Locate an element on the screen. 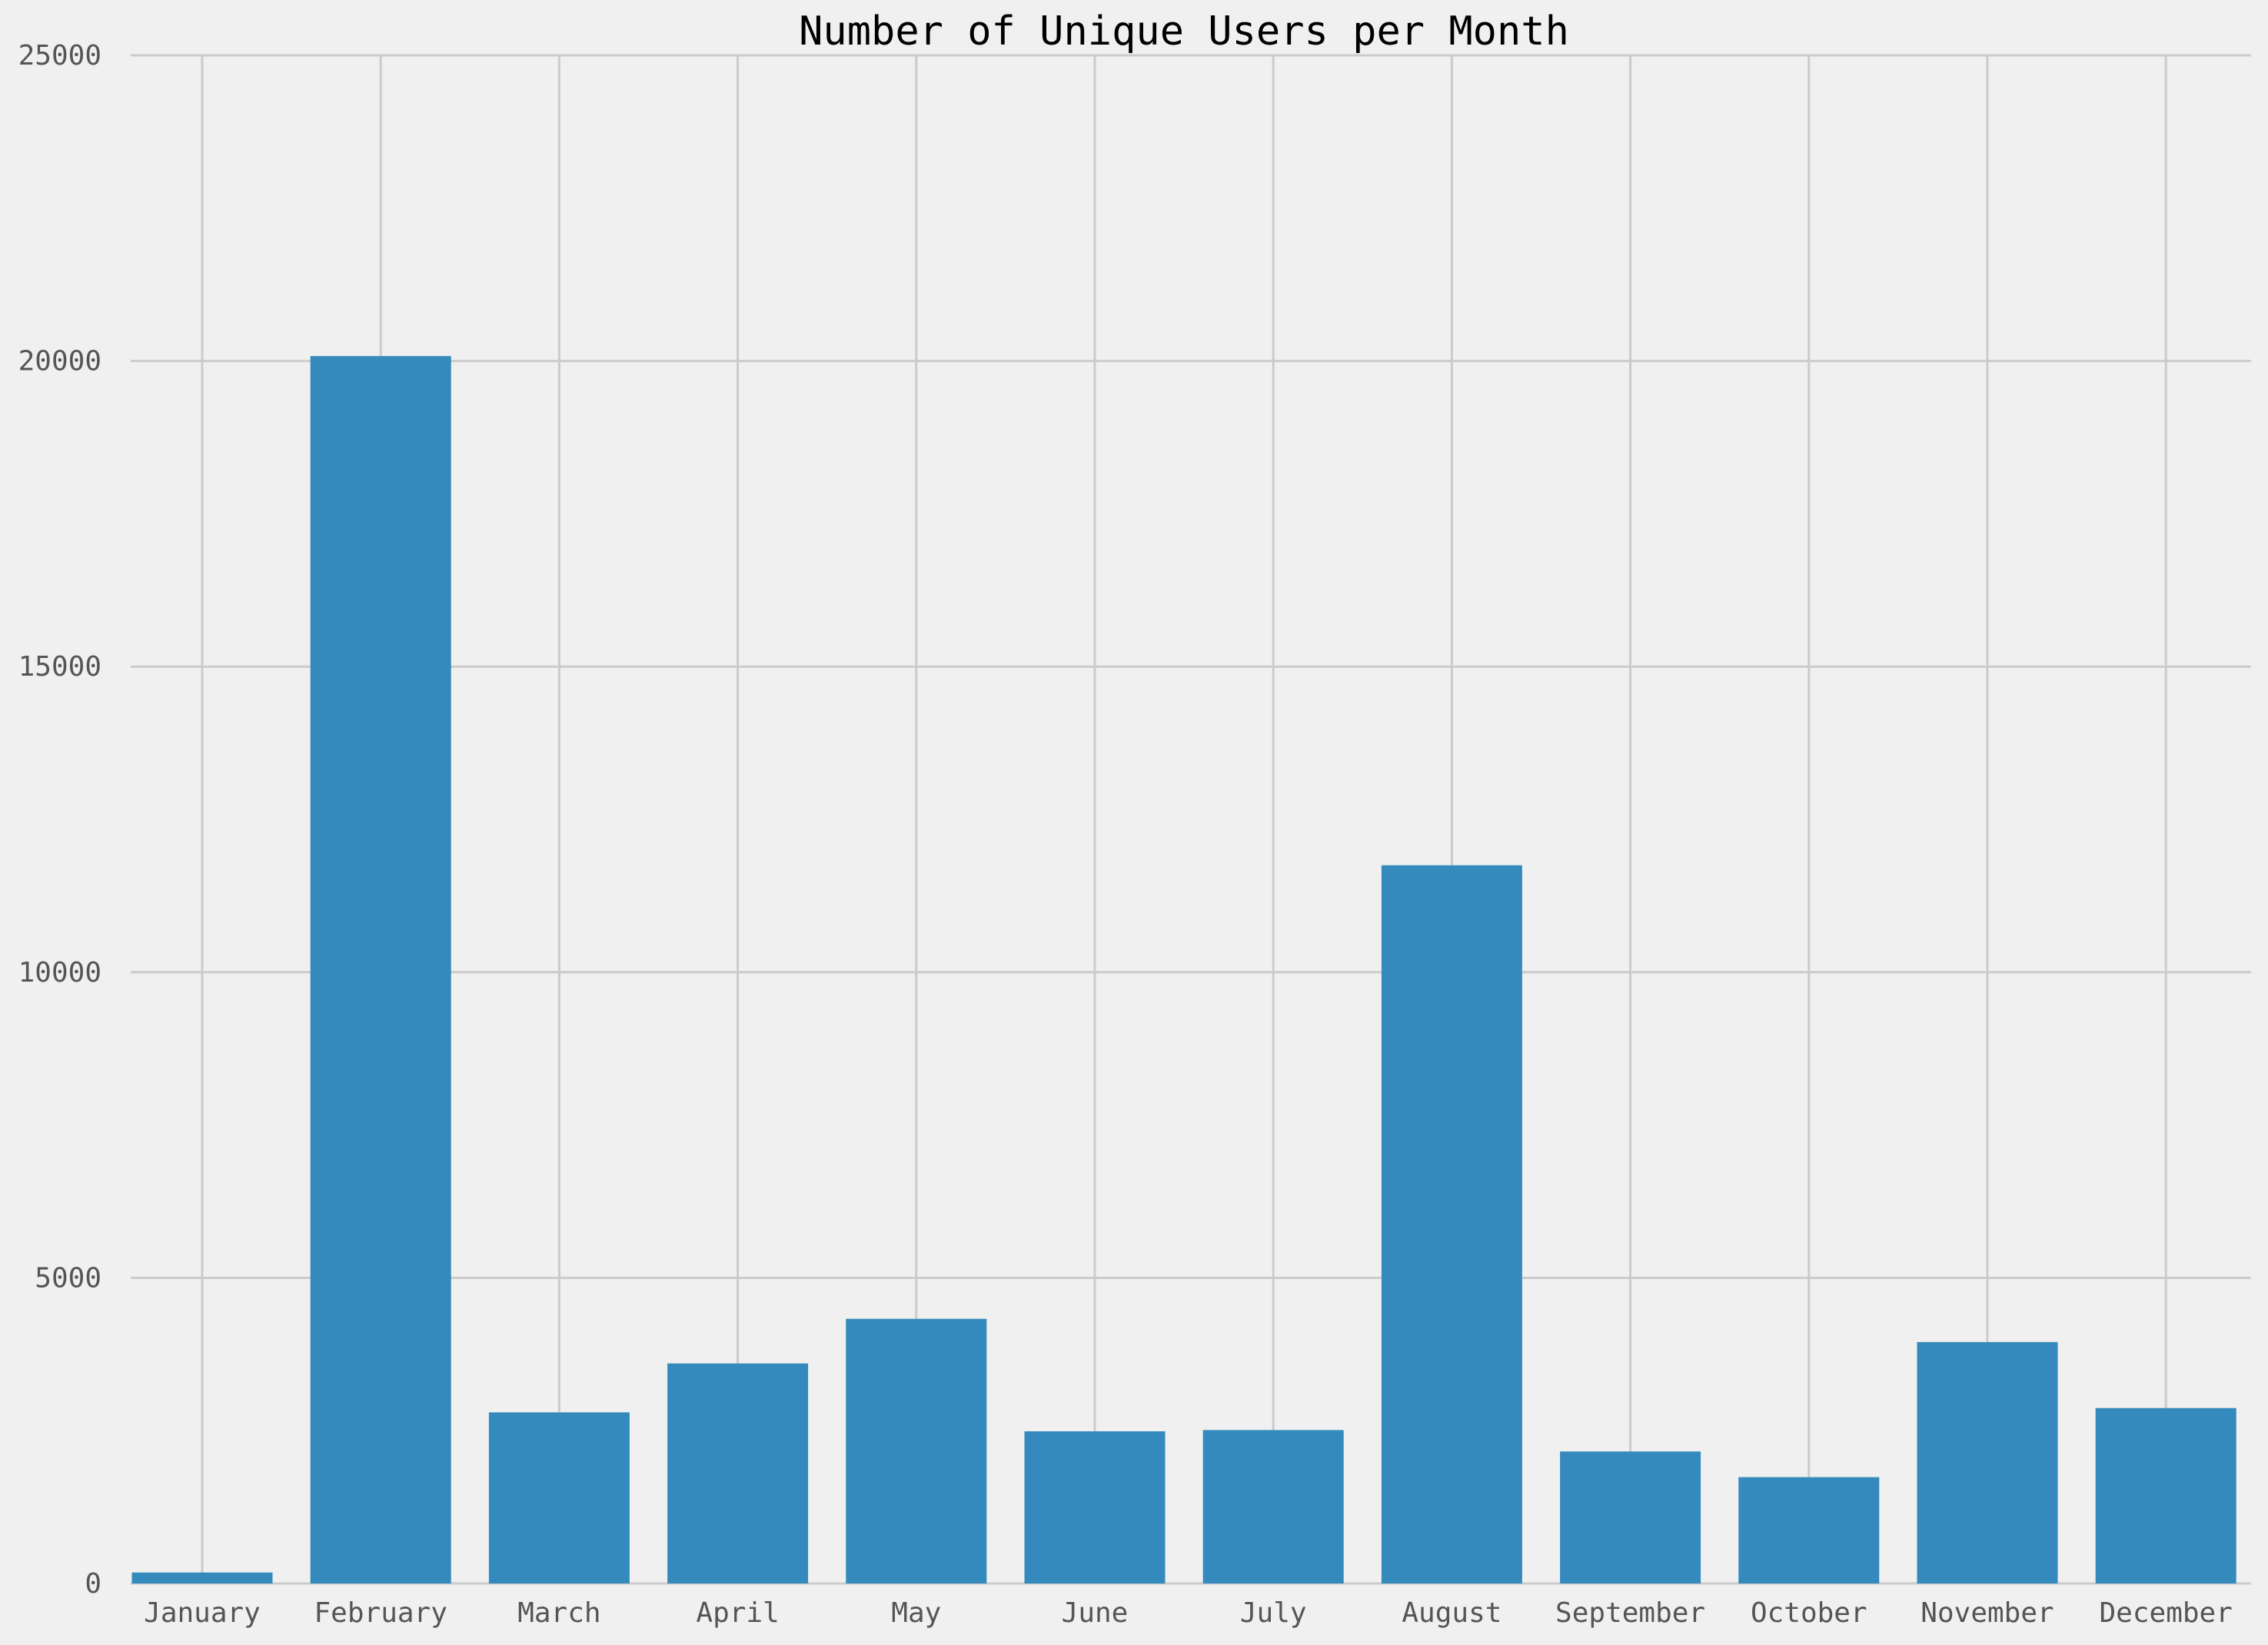 The image size is (2268, 1645). bar-september is located at coordinates (1630, 1517).